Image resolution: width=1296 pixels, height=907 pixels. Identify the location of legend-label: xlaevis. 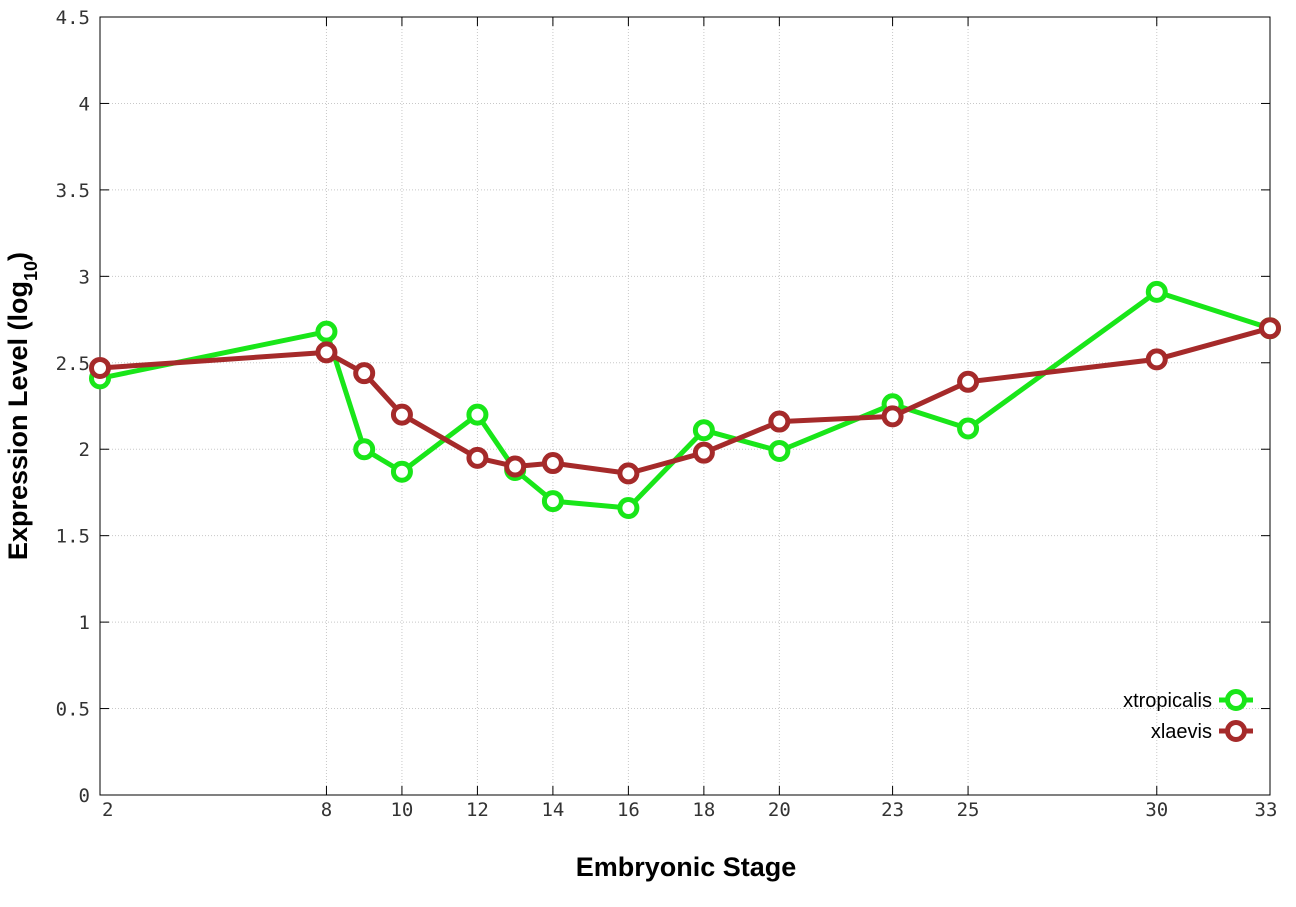
(1181, 732).